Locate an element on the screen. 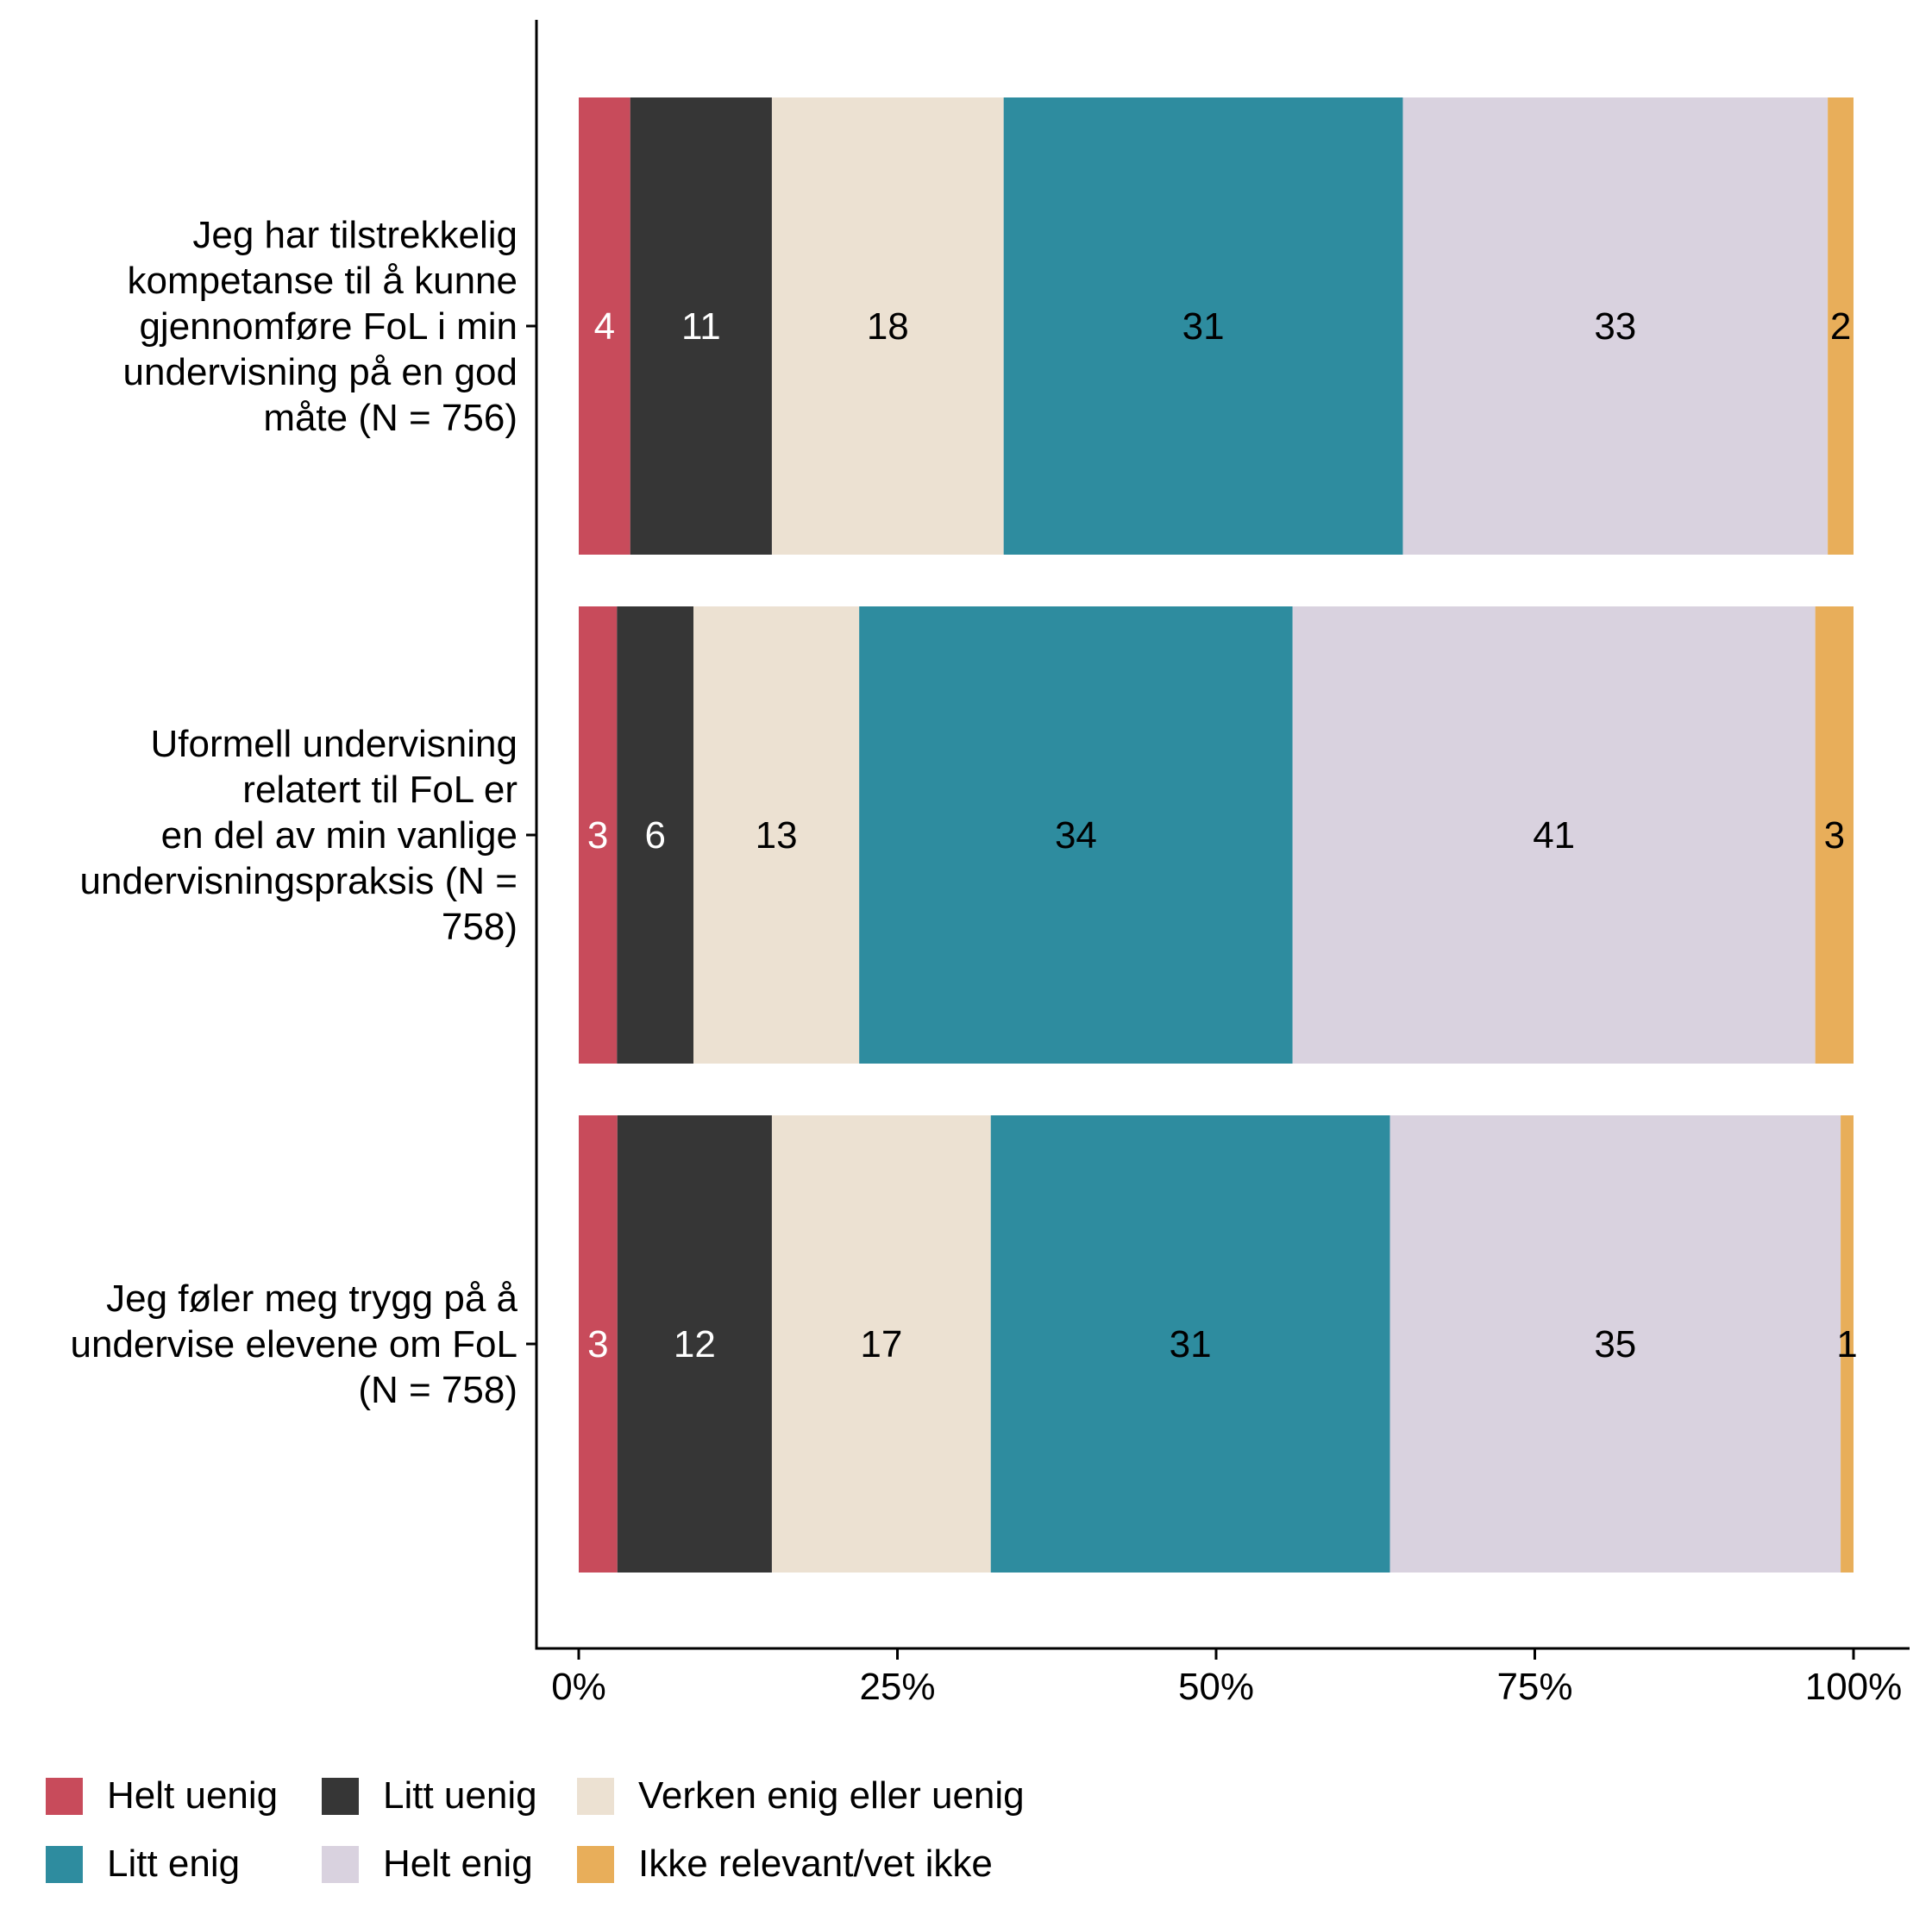 This screenshot has height=1921, width=1932. category-label-line: 758) is located at coordinates (479, 927).